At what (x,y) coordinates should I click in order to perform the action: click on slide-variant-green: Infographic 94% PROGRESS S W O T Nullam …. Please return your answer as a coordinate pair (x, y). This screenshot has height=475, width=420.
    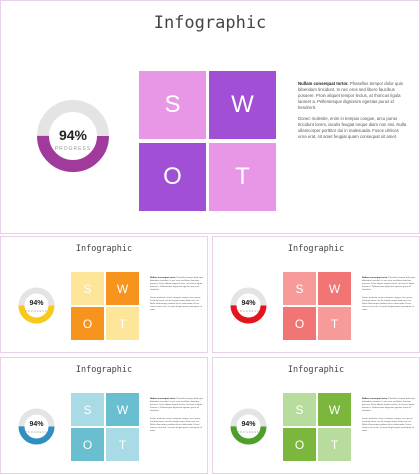
    Looking at the image, I should click on (316, 415).